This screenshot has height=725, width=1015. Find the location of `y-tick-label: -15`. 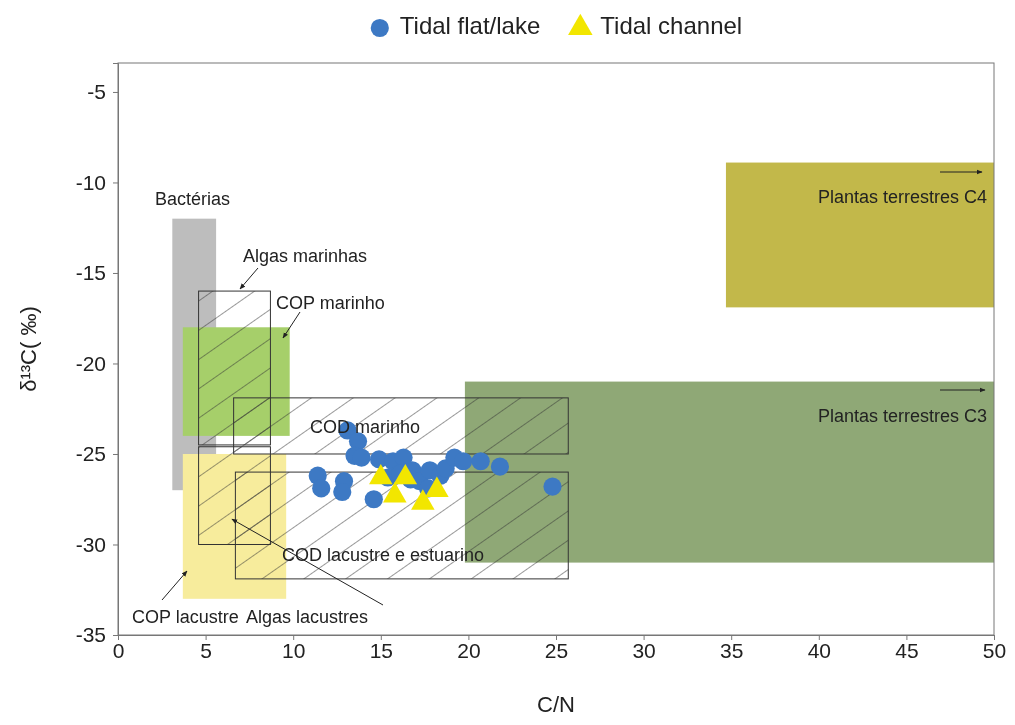

y-tick-label: -15 is located at coordinates (90, 273).